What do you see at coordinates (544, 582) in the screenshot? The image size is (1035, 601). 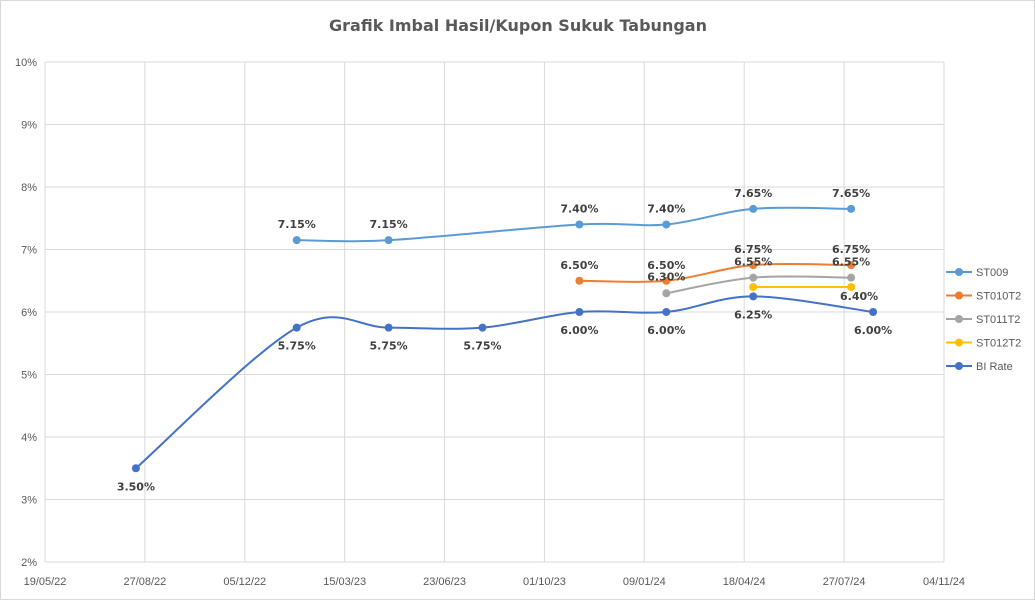 I see `x-tick-label: 01/10/23` at bounding box center [544, 582].